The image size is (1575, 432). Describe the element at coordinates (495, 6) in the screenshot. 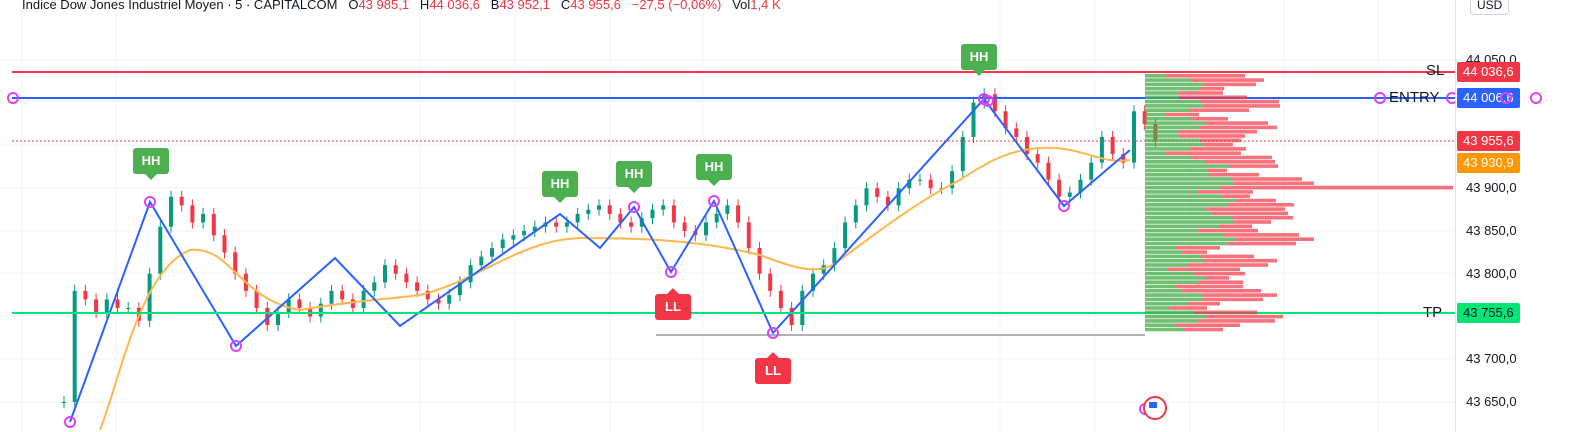

I see `low-label: B` at that location.